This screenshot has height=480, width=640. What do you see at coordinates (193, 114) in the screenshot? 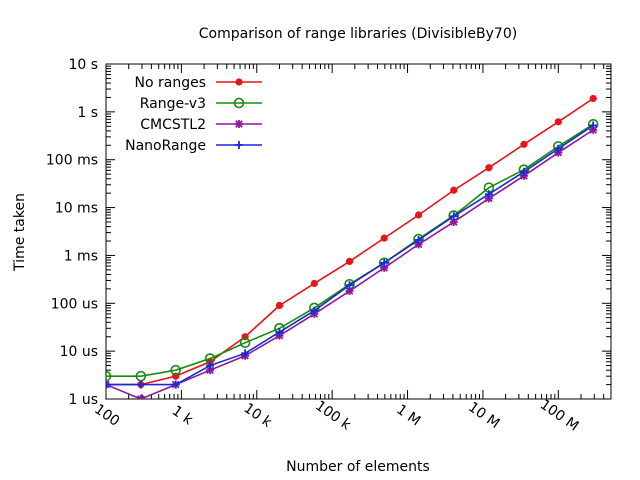
I see `legend: No ranges Range-v3 CMCSTL2 NanoRange` at bounding box center [193, 114].